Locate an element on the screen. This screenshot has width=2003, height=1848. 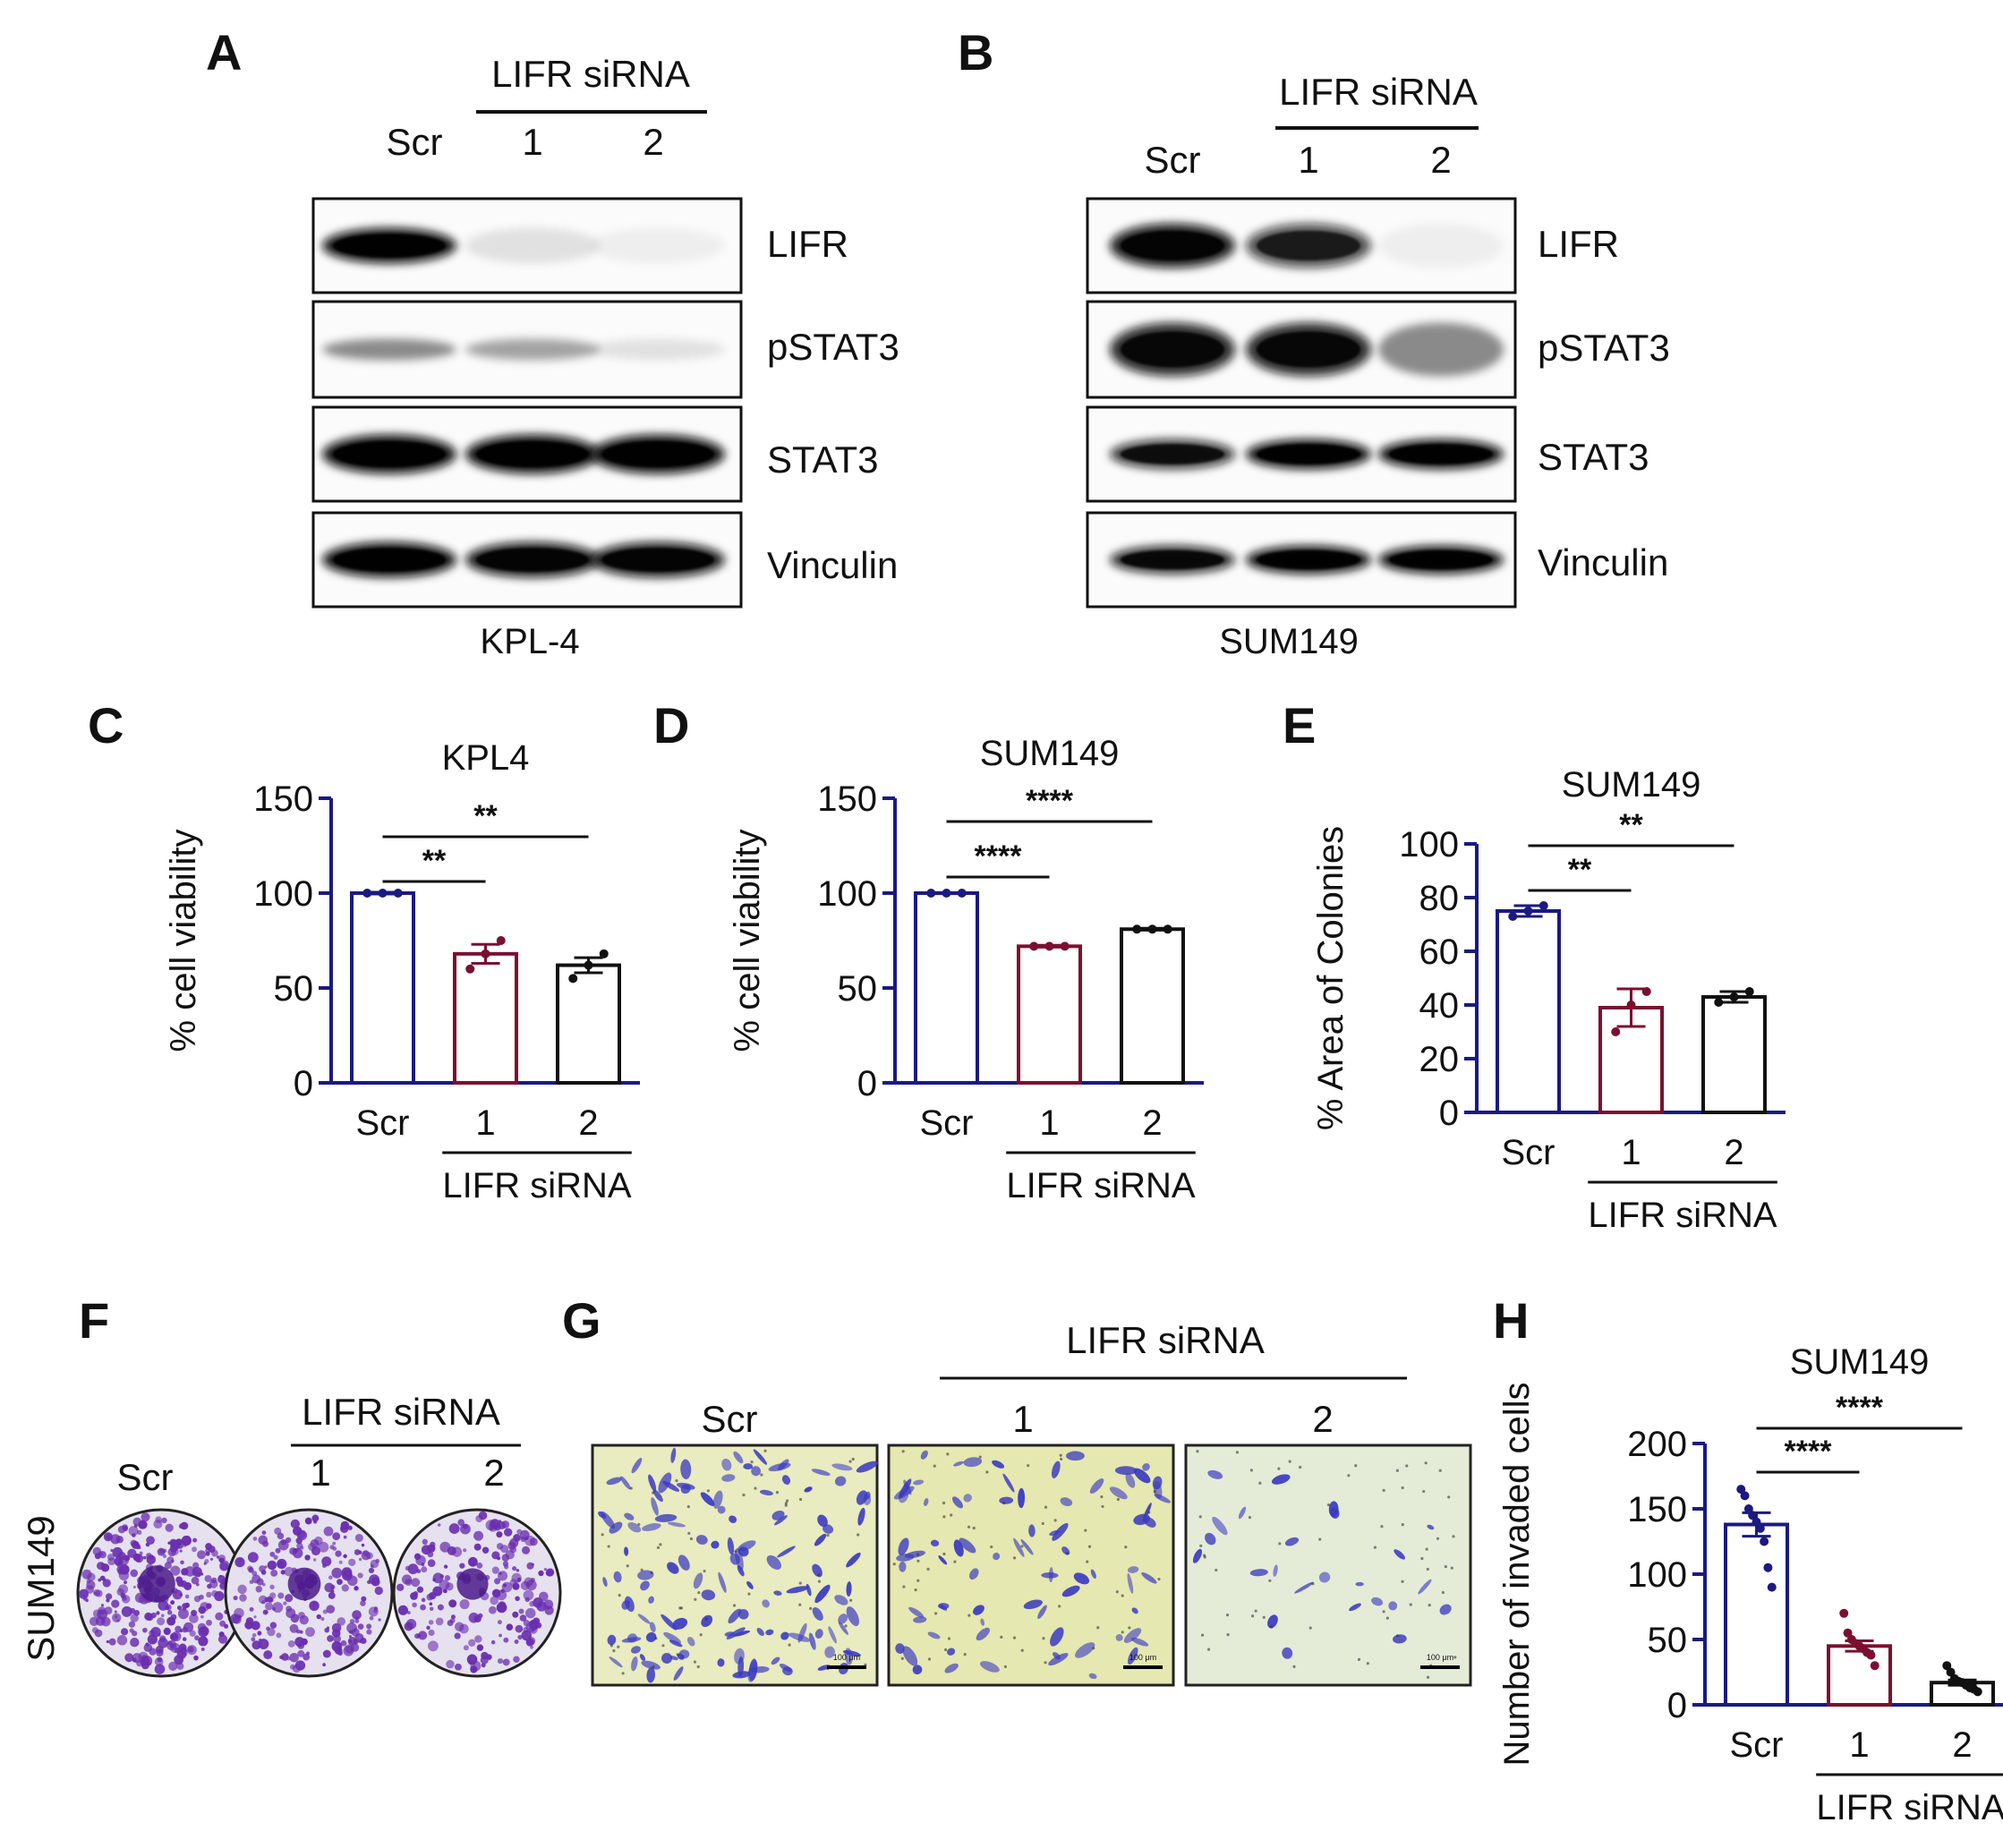
panel-b-blots is located at coordinates (1301, 403).